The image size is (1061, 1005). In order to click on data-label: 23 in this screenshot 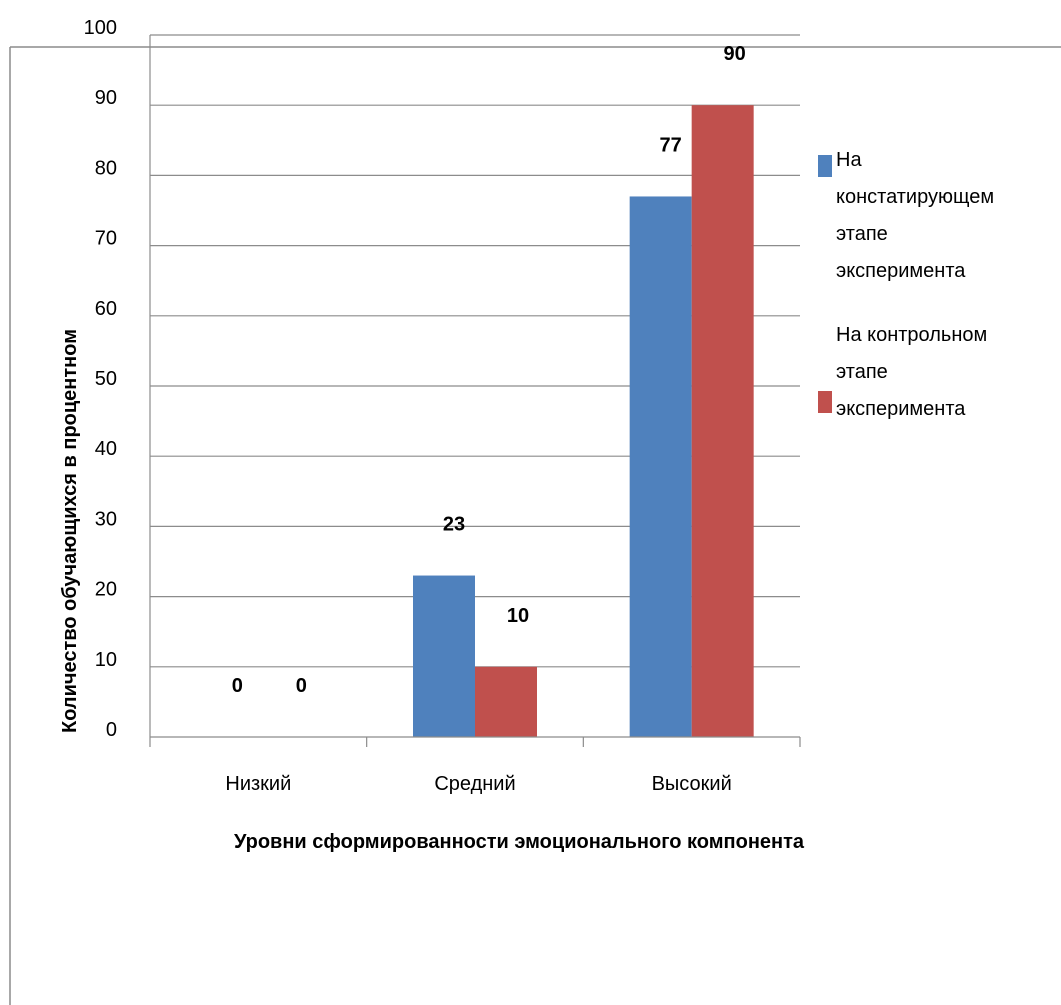, I will do `click(454, 525)`.